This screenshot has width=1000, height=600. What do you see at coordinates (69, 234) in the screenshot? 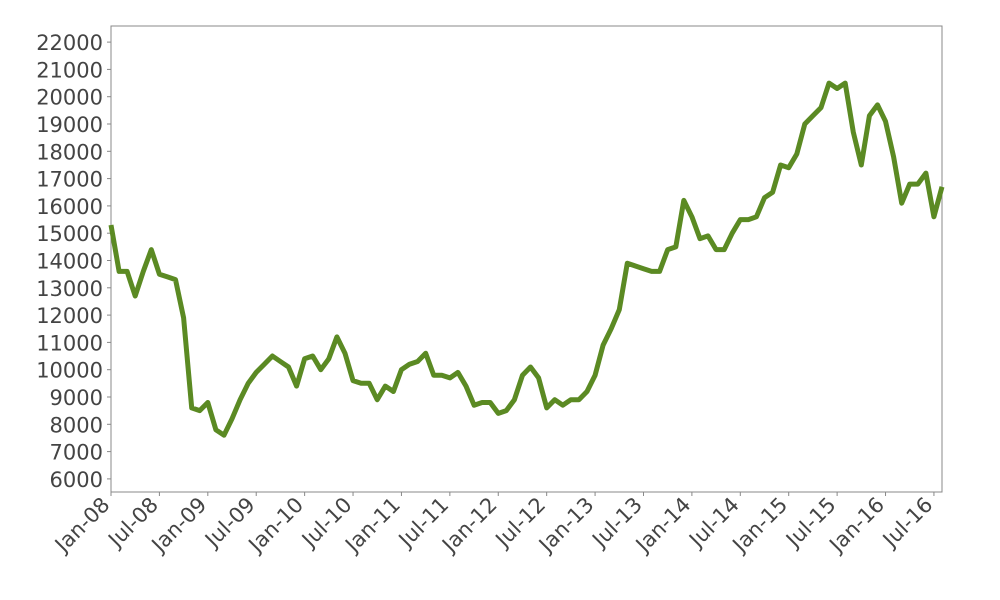
I see `y-tick-label: 15000` at bounding box center [69, 234].